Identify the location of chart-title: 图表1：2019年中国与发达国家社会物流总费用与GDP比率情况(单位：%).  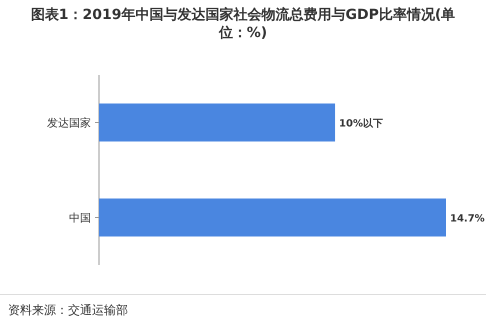
(243, 24).